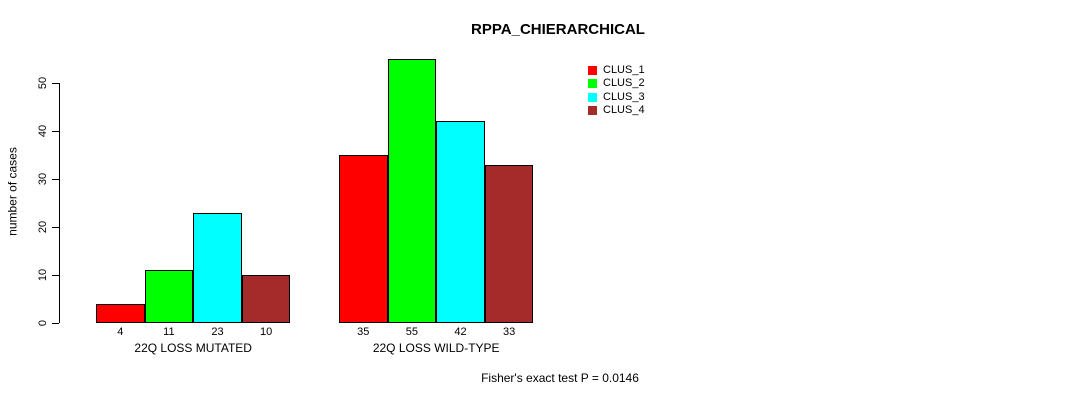 This screenshot has height=400, width=1090. What do you see at coordinates (509, 243) in the screenshot?
I see `bar-clus_4-group2` at bounding box center [509, 243].